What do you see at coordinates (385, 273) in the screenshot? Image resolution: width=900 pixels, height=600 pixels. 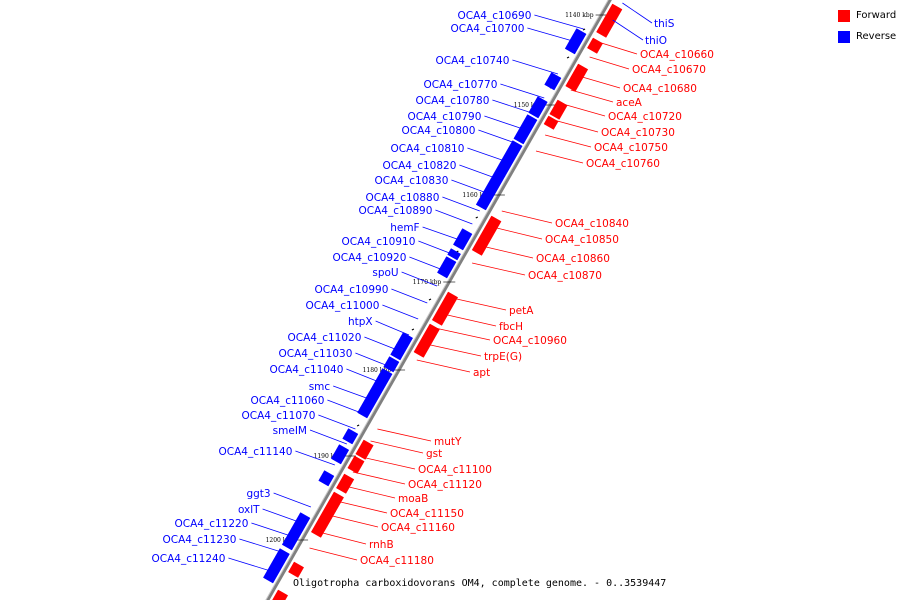 I see `gene-label: spoU` at bounding box center [385, 273].